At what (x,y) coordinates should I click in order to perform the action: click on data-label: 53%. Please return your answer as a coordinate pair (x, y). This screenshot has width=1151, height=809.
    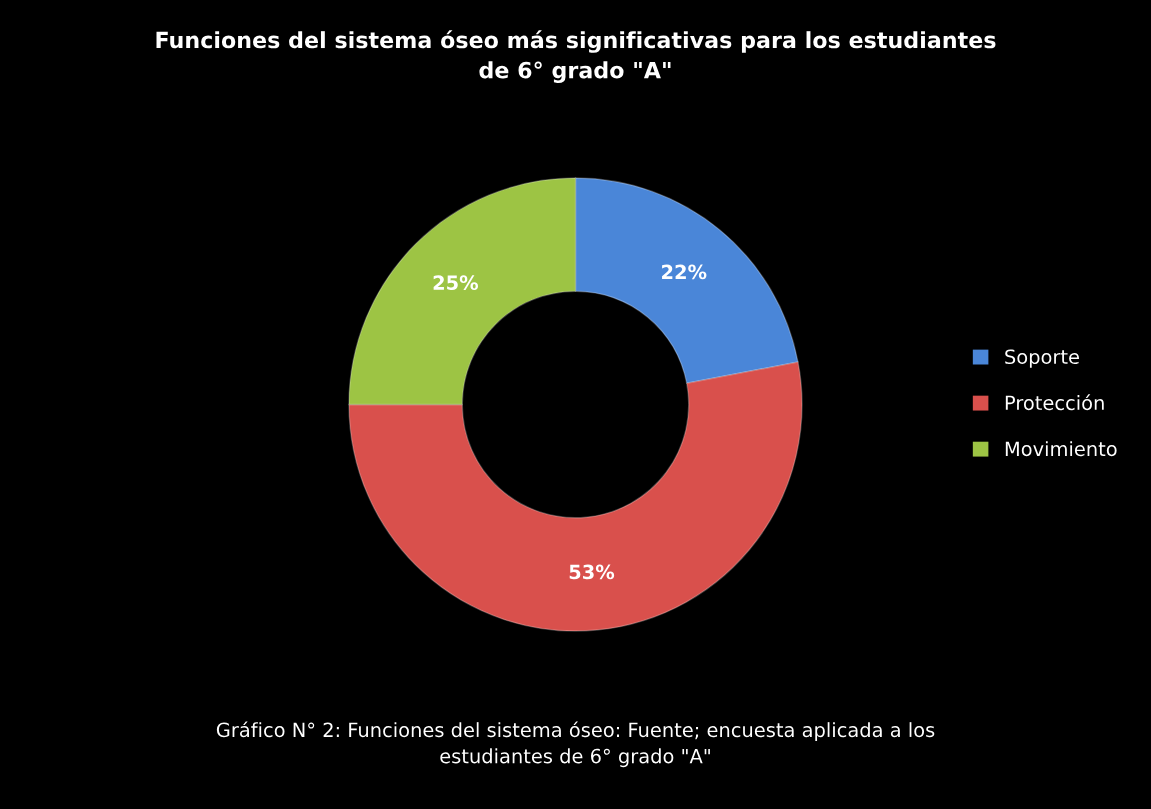
    Looking at the image, I should click on (592, 572).